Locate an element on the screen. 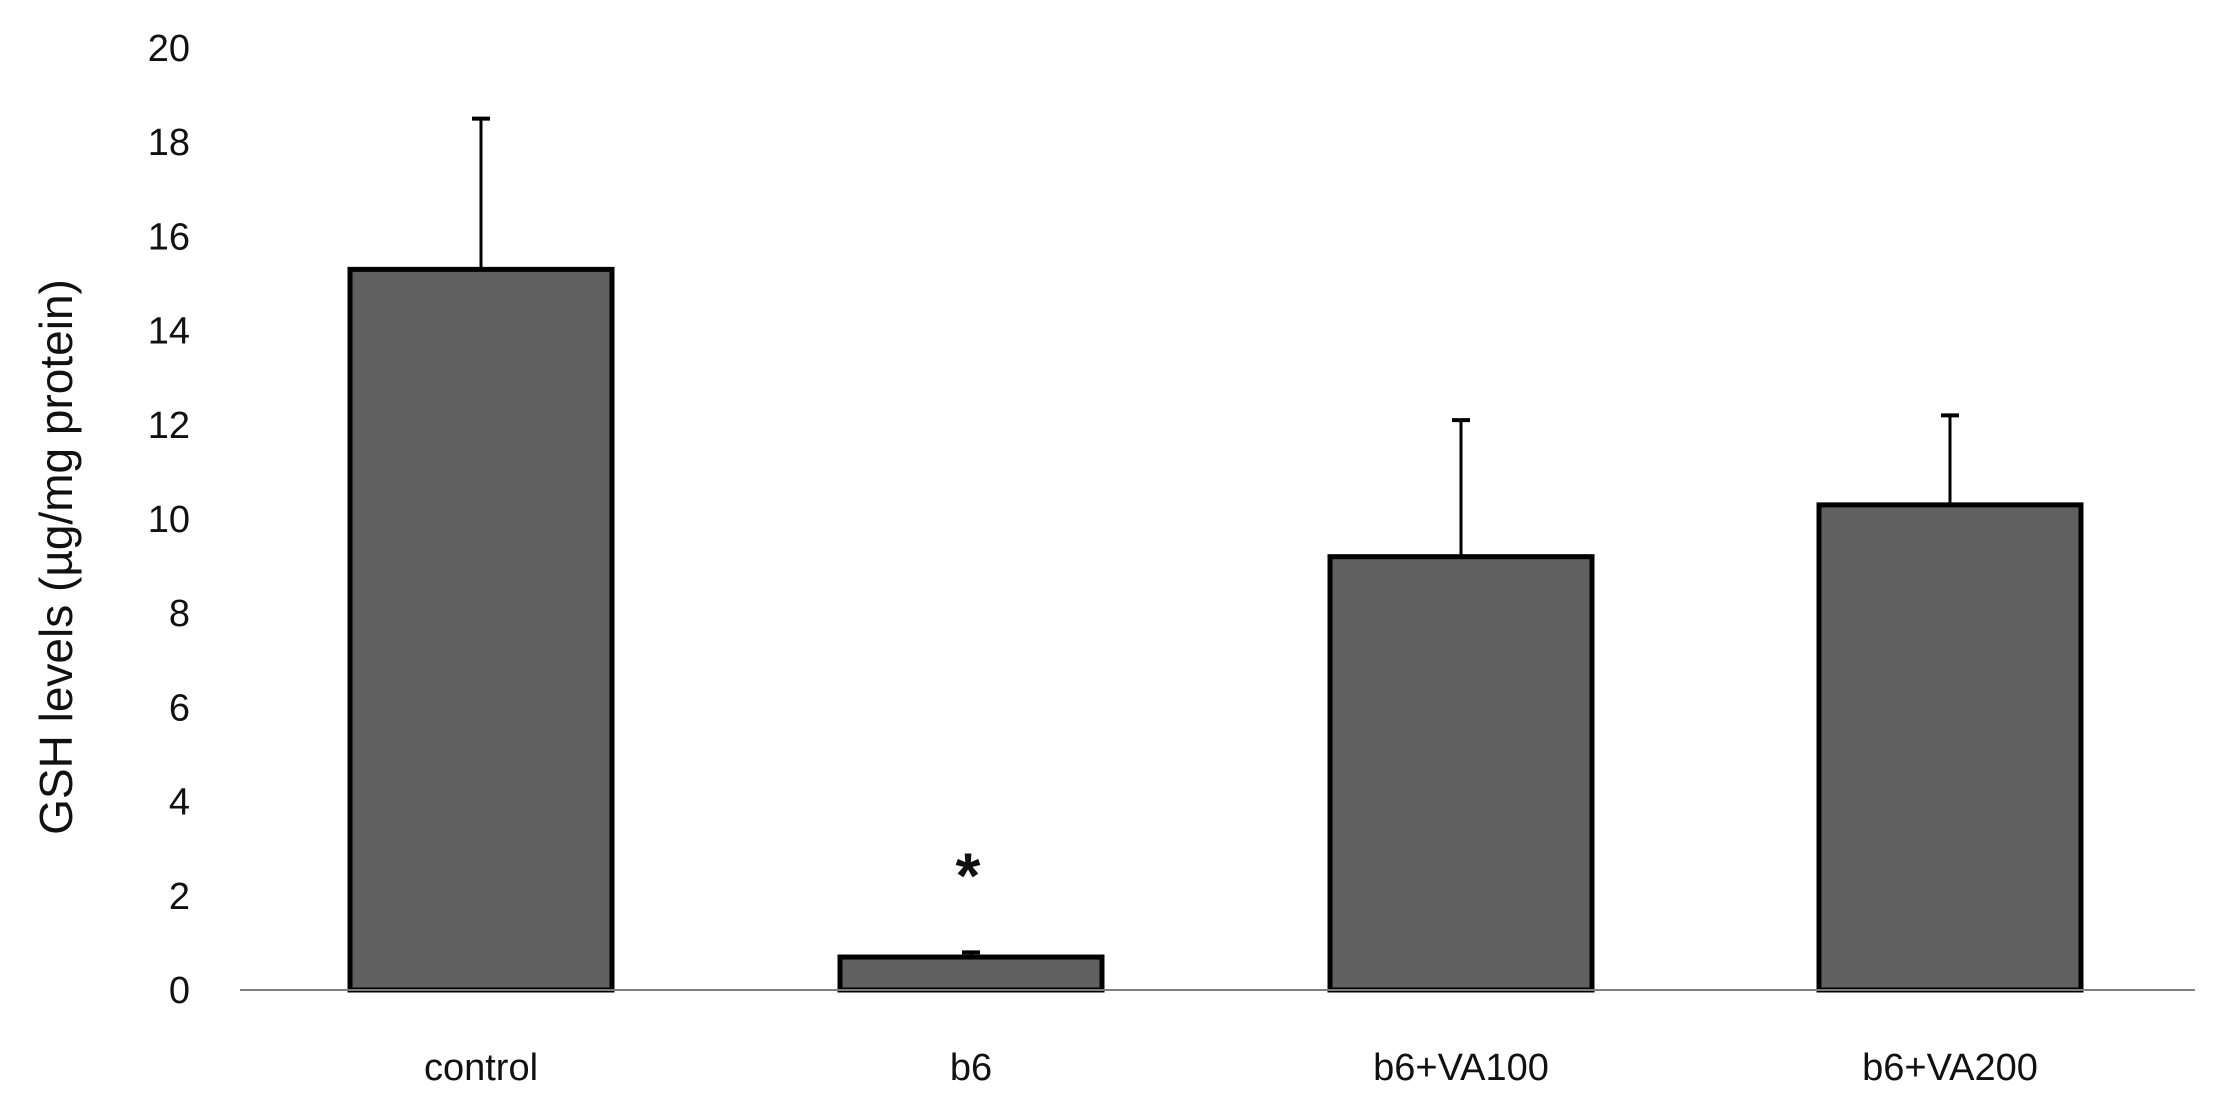  y-tick-label: 10 is located at coordinates (169, 520).